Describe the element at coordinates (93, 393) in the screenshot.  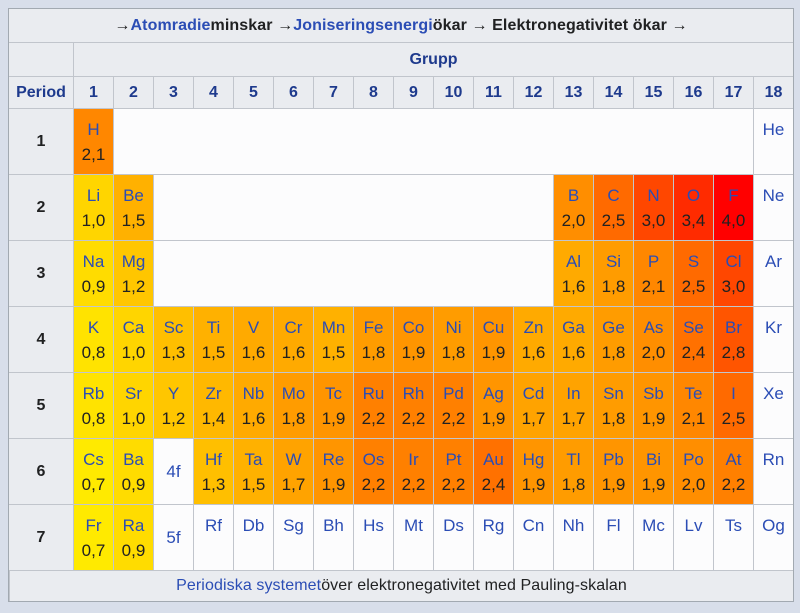
I see `element-link-Rb: Rb` at that location.